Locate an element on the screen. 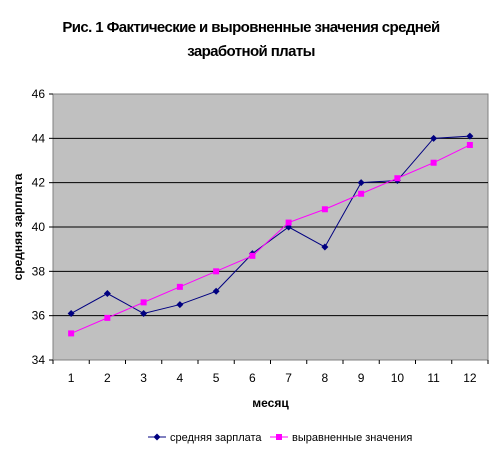 This screenshot has width=502, height=453. x-tick-label: 2 is located at coordinates (107, 378).